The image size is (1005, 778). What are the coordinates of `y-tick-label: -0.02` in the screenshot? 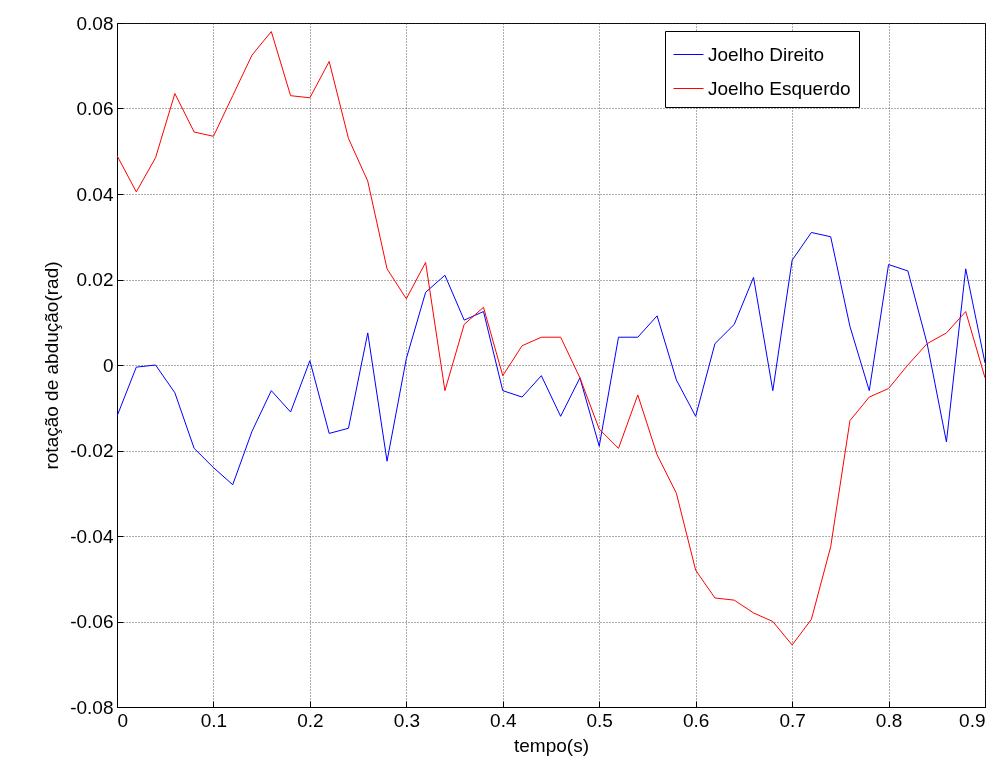 It's located at (92, 450).